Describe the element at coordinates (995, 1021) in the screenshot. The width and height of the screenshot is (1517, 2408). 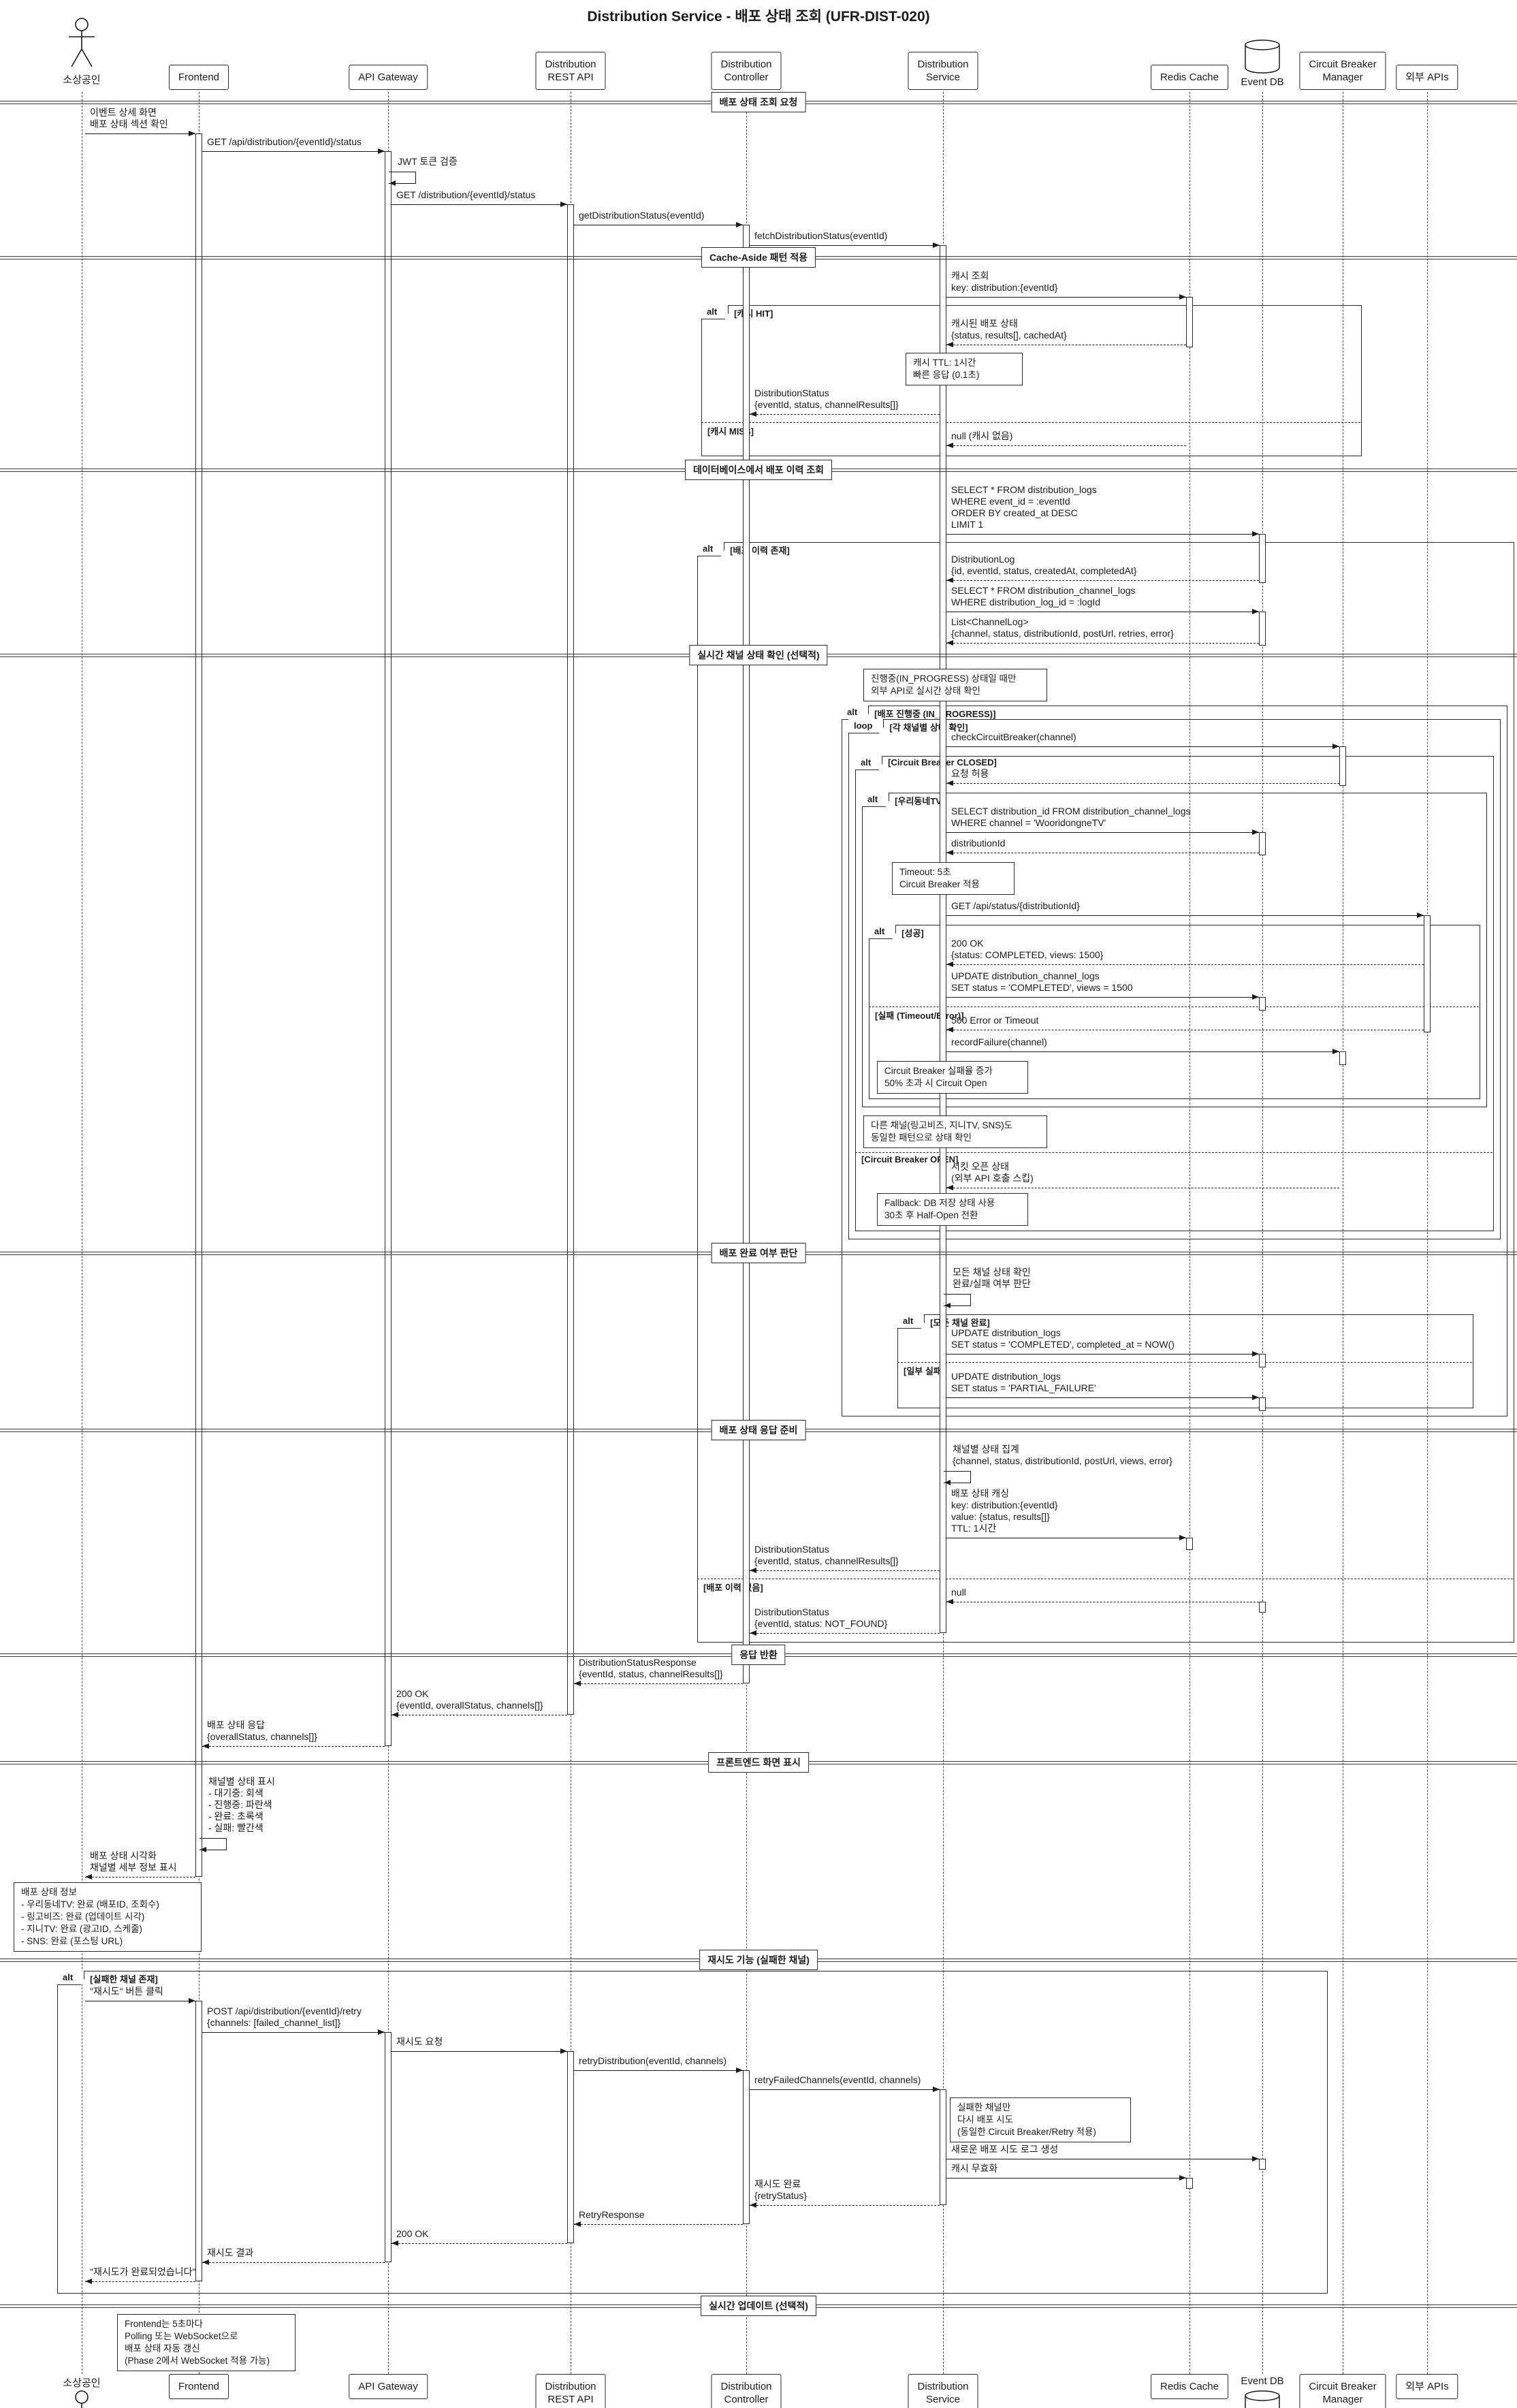
I see `message-label: 500 Error or Timeout` at that location.